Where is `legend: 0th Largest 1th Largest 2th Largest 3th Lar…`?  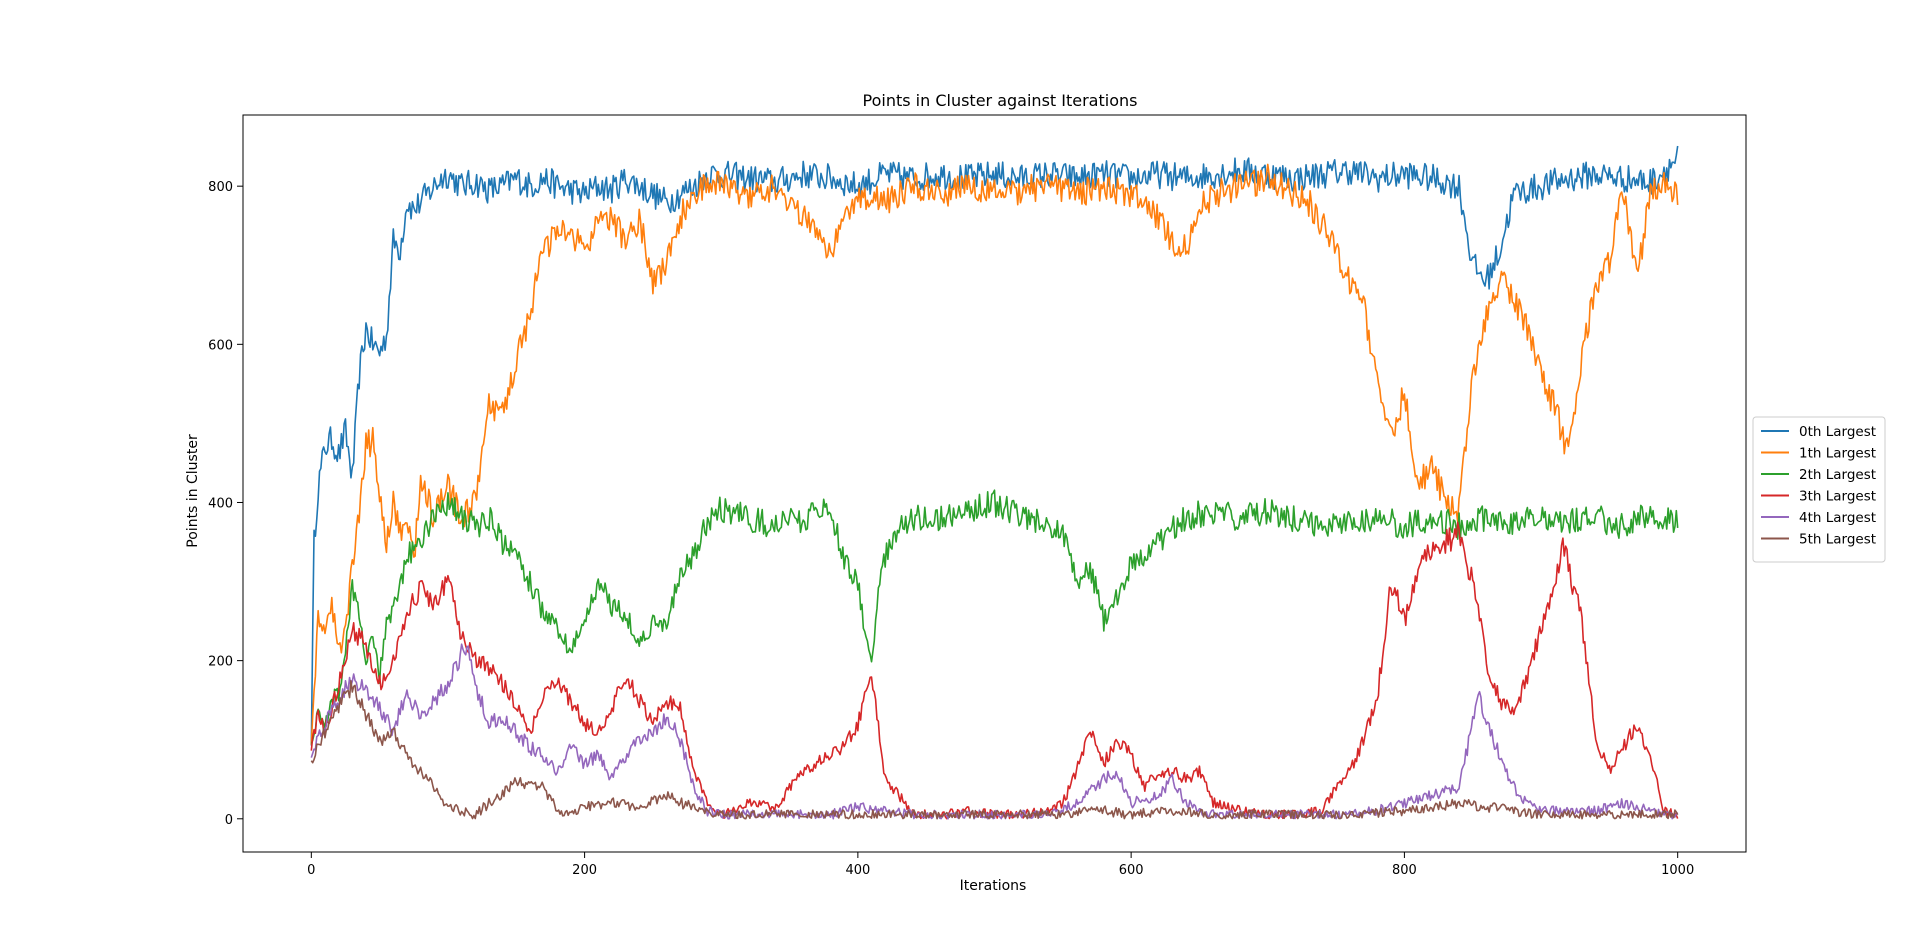 legend: 0th Largest 1th Largest 2th Largest 3th Lar… is located at coordinates (1819, 489).